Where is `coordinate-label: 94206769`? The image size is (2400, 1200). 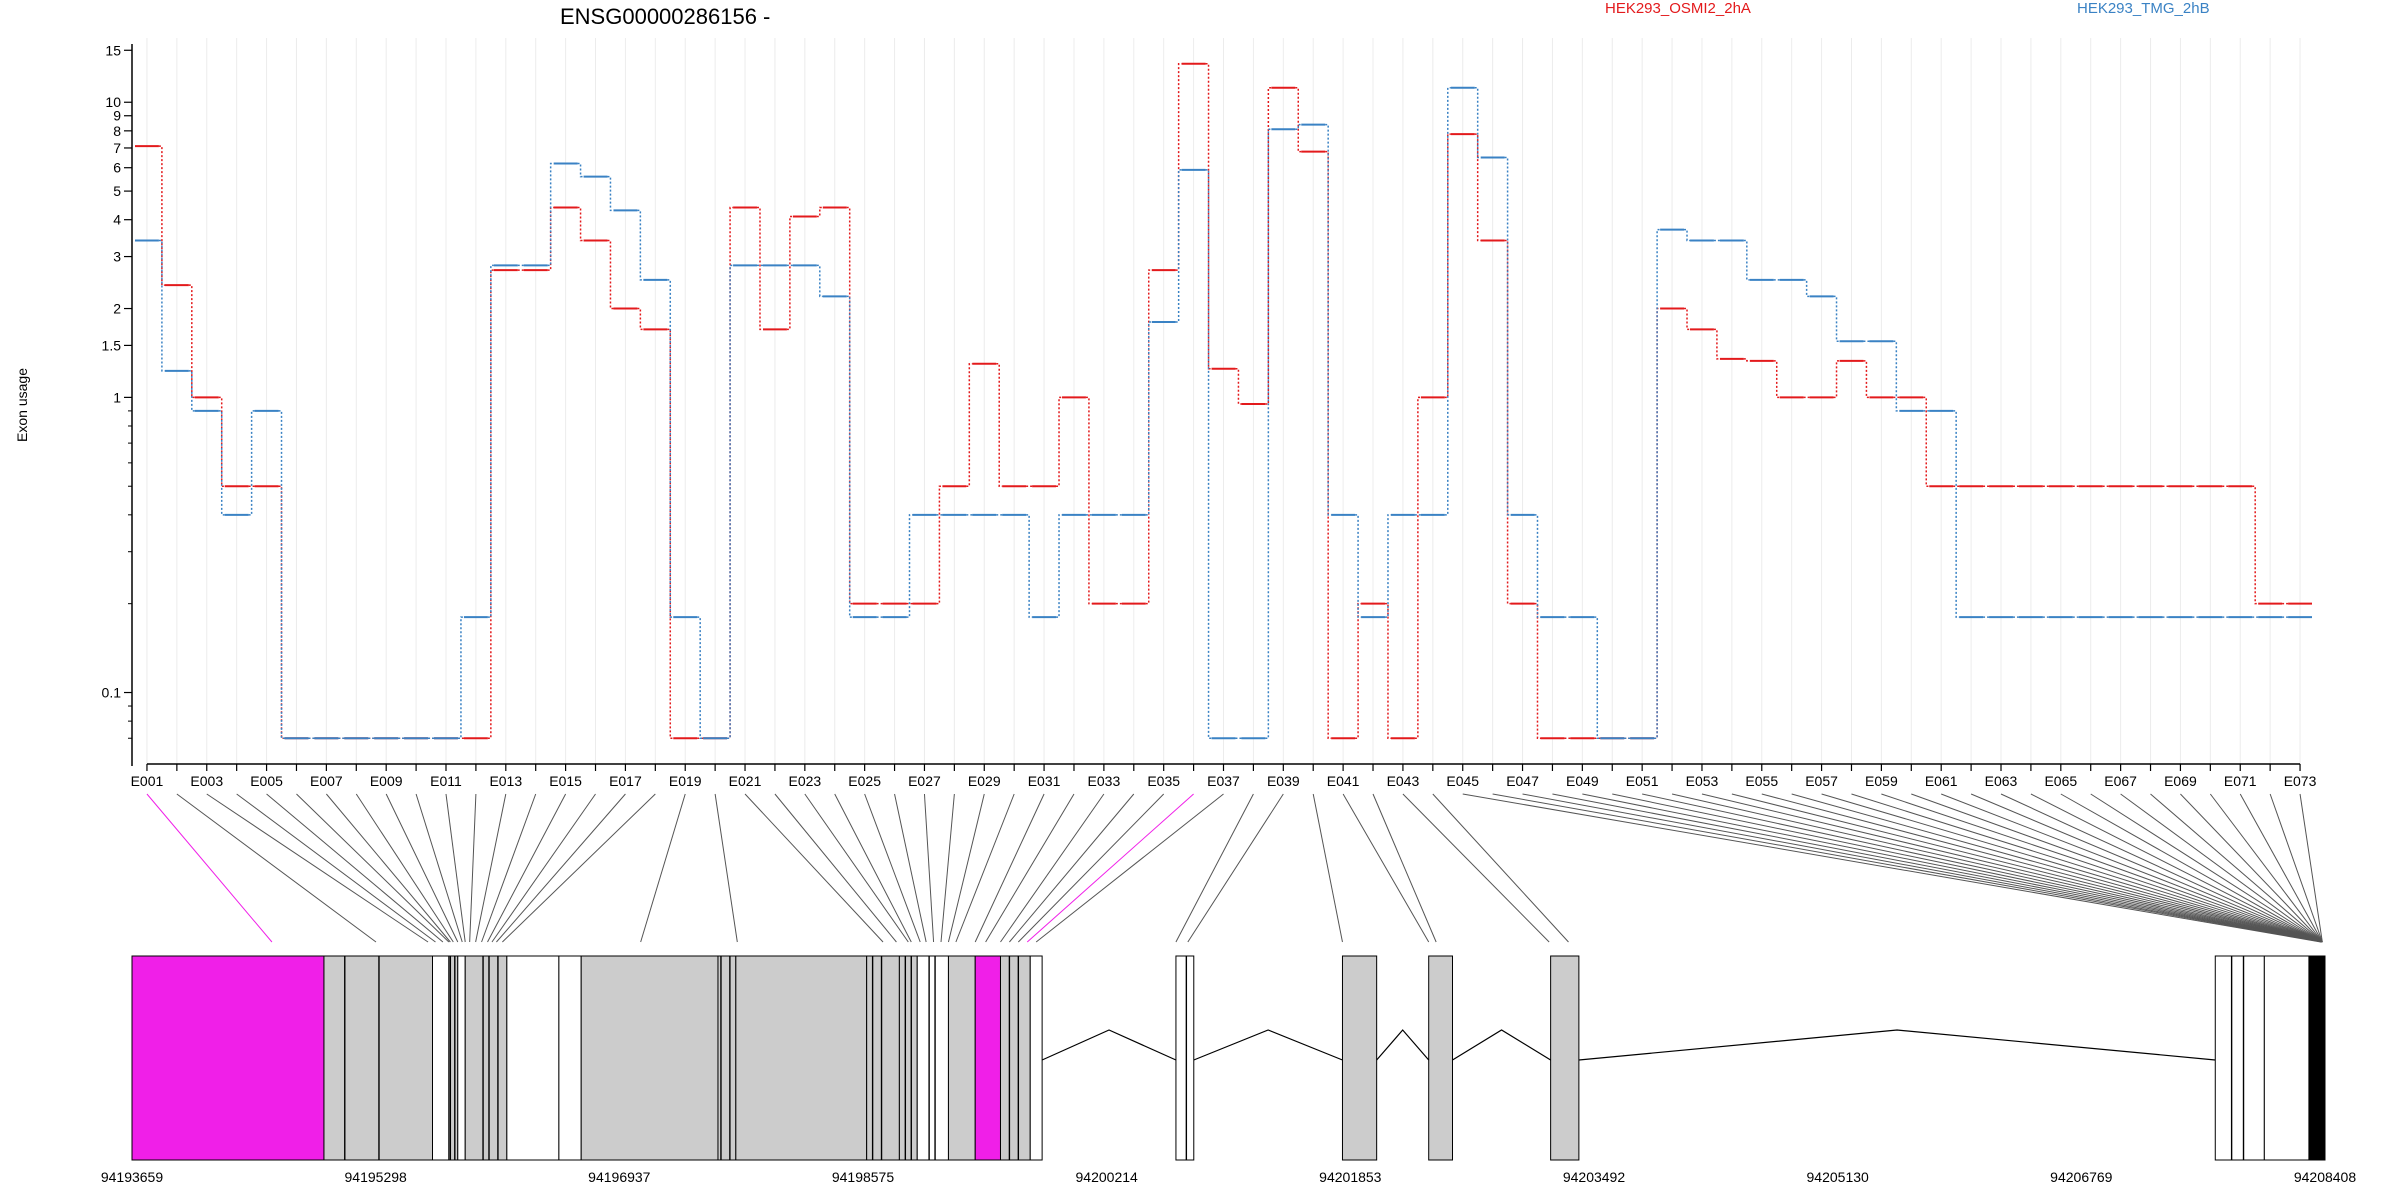
coordinate-label: 94206769 is located at coordinates (2081, 1177).